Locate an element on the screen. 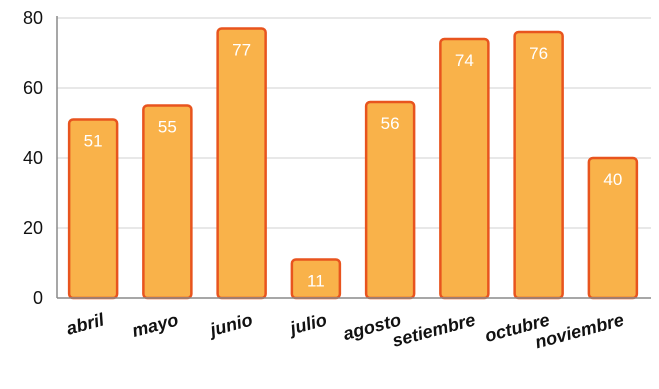 The width and height of the screenshot is (659, 389). y-tick-labels: 0 20 40 60 80 is located at coordinates (33, 158).